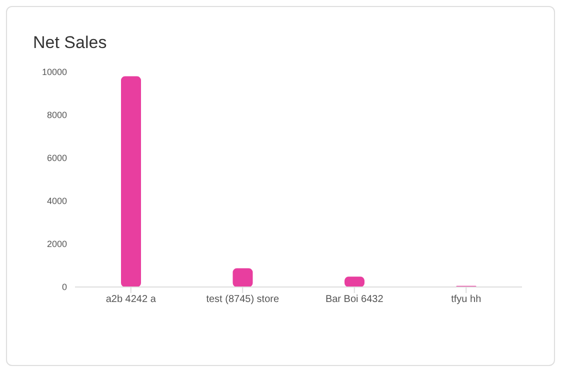  Describe the element at coordinates (64, 287) in the screenshot. I see `y-tick-label: 0` at that location.